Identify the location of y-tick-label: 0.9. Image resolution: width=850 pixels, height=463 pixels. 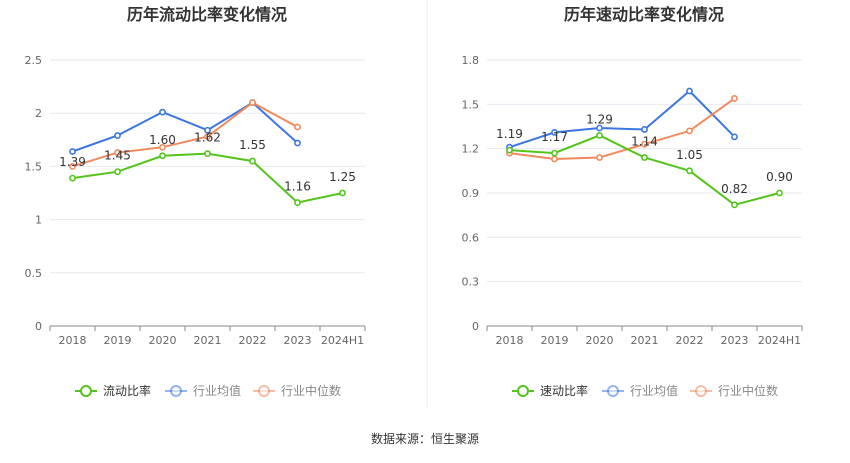
(471, 193).